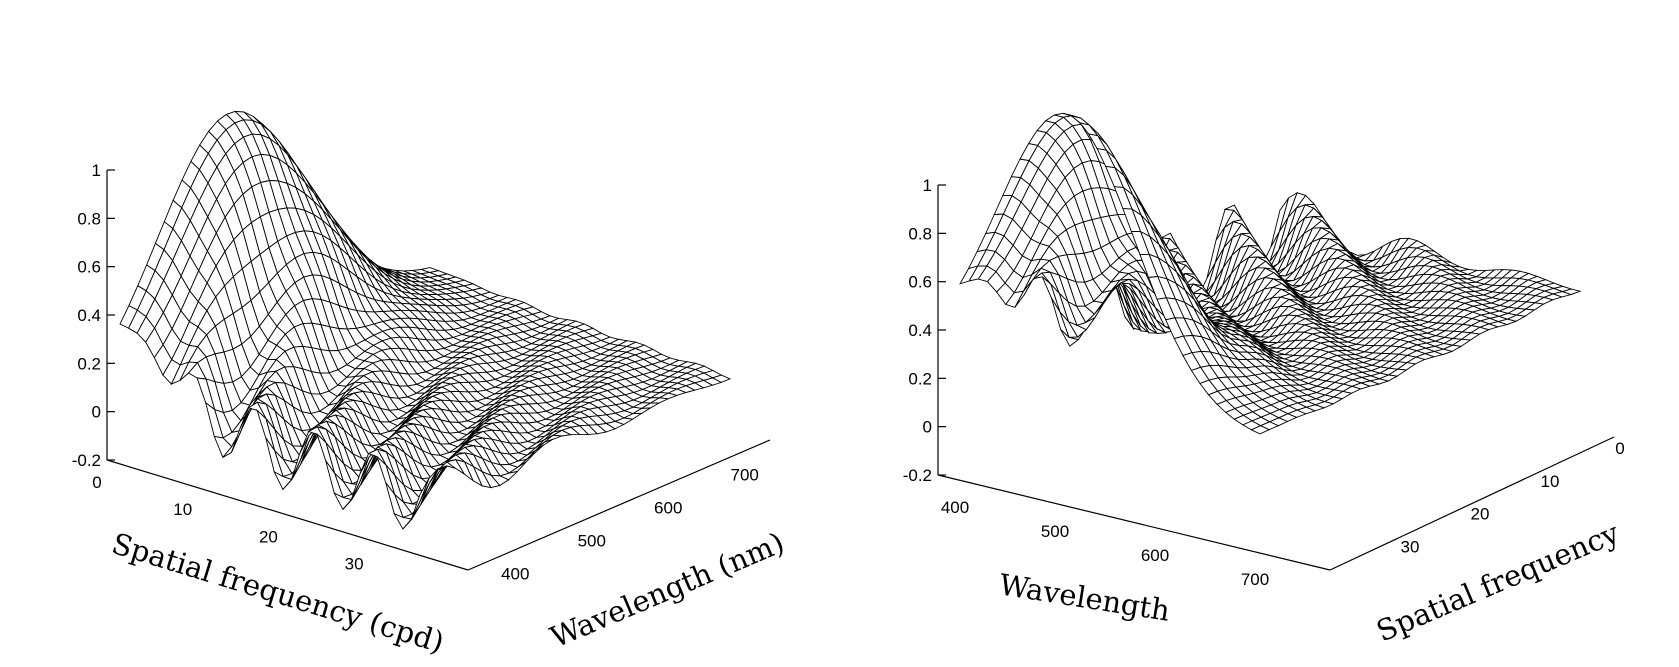  I want to click on left-y-axis-line, so click(619, 505).